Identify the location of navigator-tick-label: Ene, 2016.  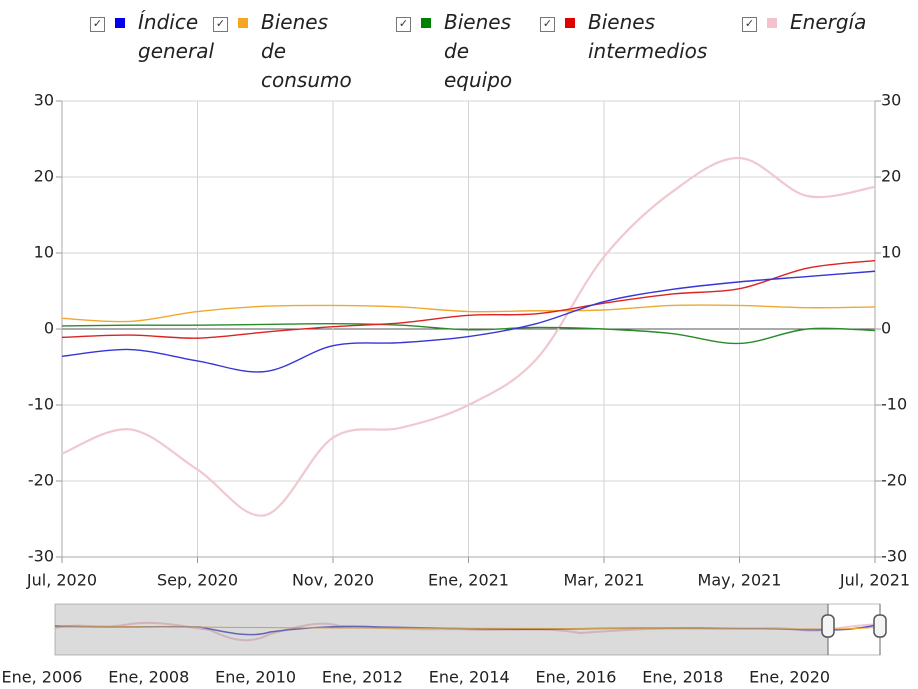
(576, 677).